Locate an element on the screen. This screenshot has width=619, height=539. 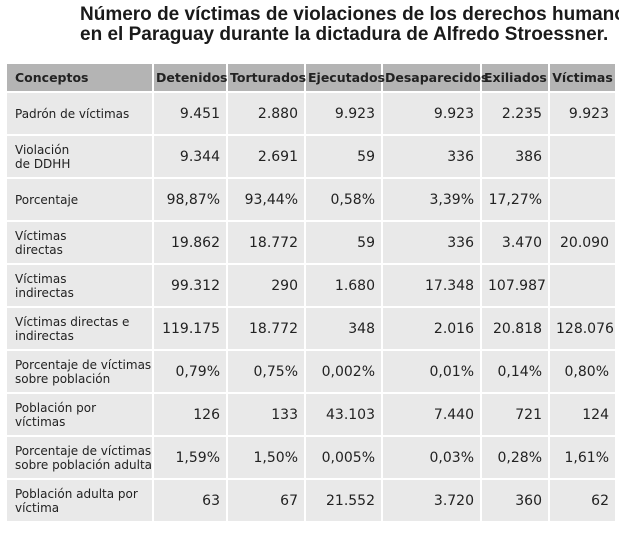
row-label-line: sobre población is located at coordinates (63, 378).